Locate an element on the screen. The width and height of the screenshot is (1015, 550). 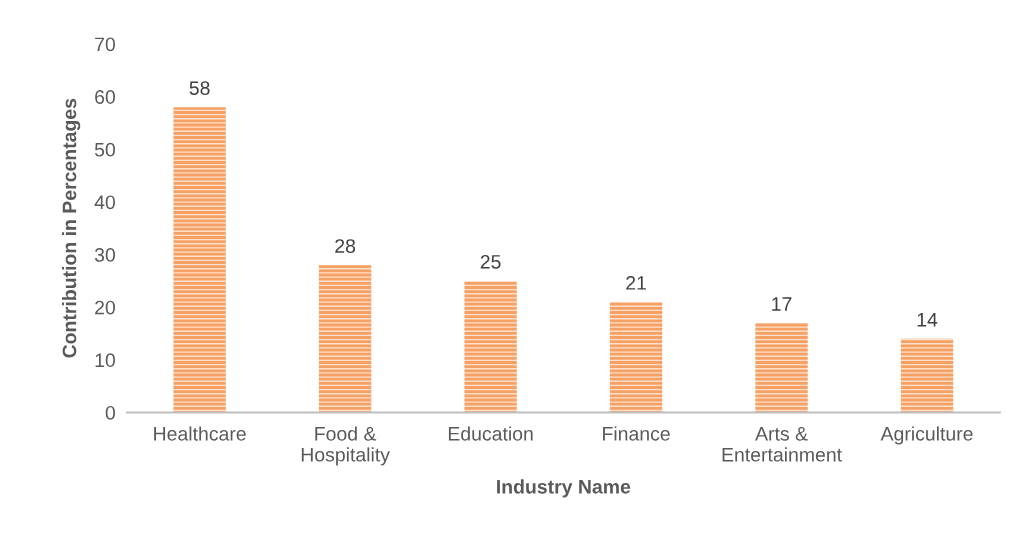
data-label: 25 is located at coordinates (490, 261).